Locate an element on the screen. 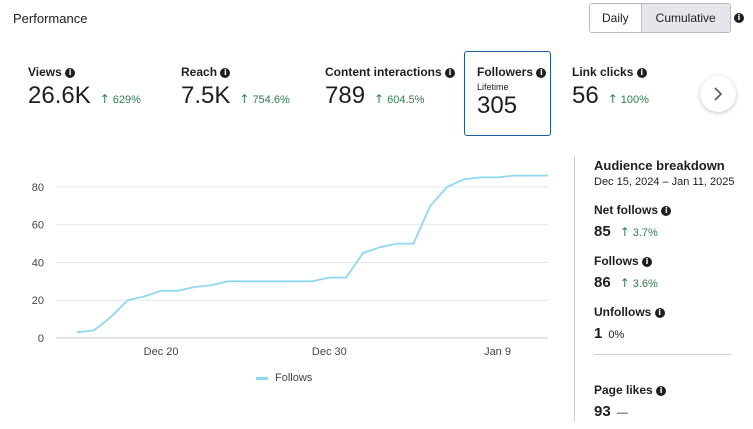  date-range: Dec 15, 2024 – Jan 11, 2025 is located at coordinates (664, 182).